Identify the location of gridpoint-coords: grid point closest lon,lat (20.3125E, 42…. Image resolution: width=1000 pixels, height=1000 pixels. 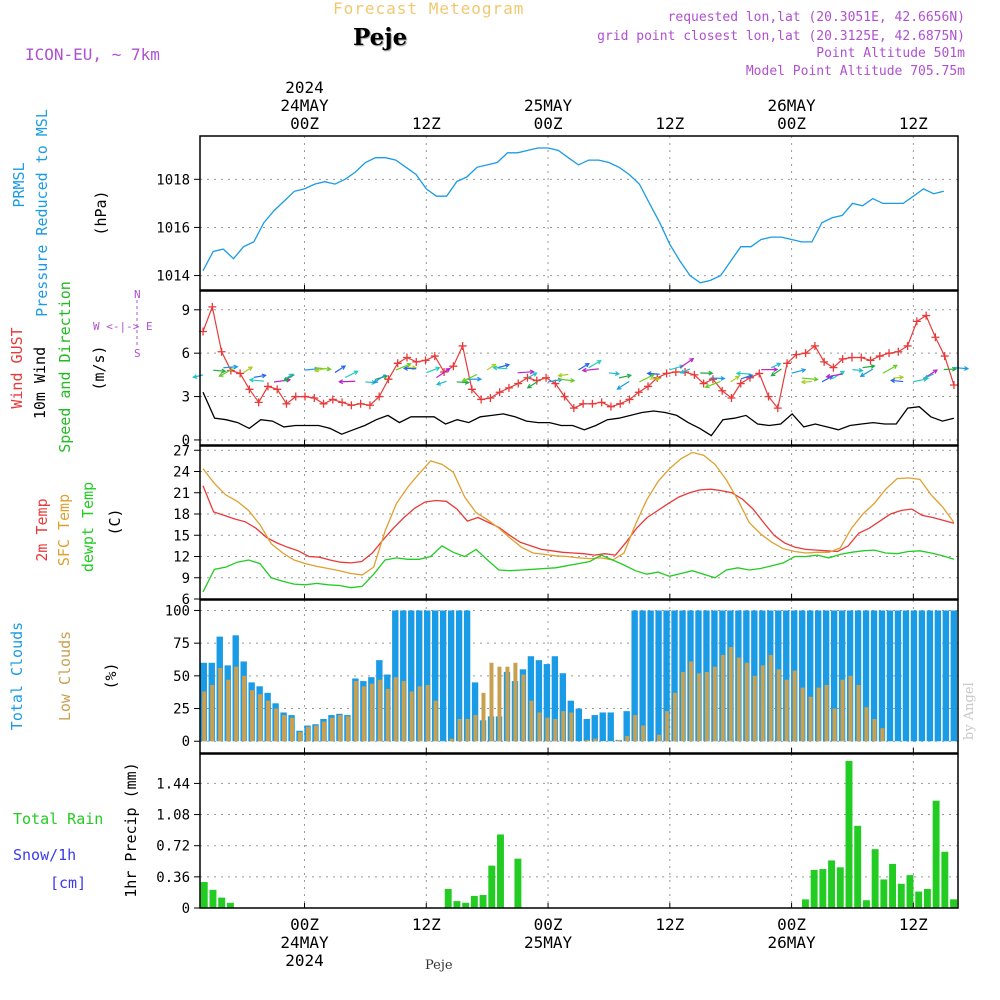
(781, 36).